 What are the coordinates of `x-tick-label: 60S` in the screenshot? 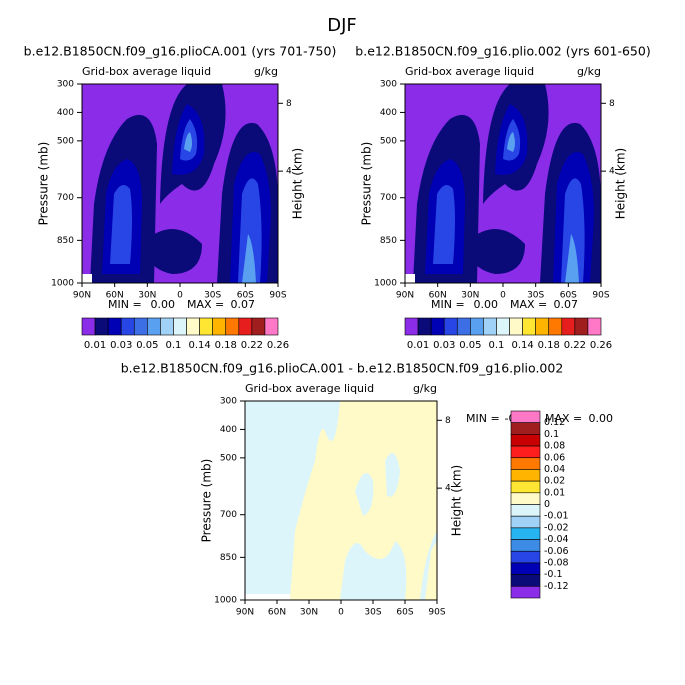 It's located at (568, 296).